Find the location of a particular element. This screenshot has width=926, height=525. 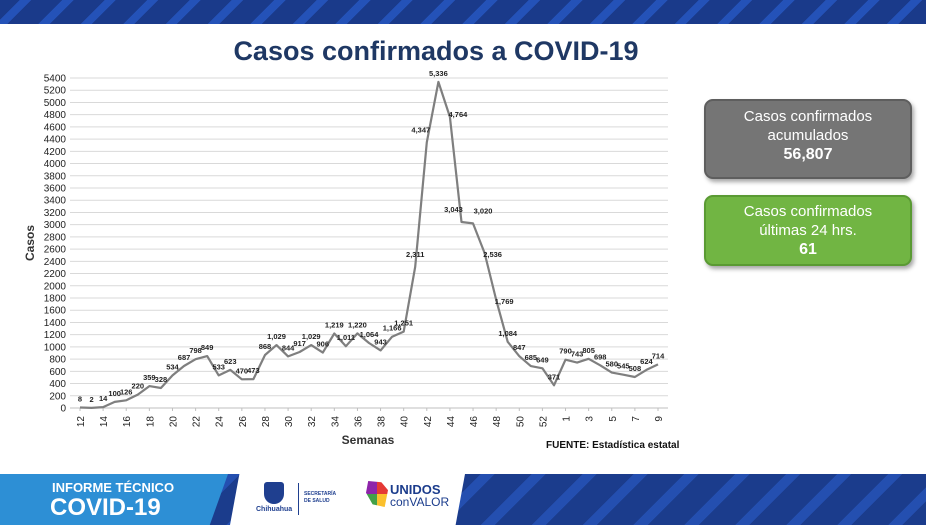

data-label: 8 is located at coordinates (80, 399).